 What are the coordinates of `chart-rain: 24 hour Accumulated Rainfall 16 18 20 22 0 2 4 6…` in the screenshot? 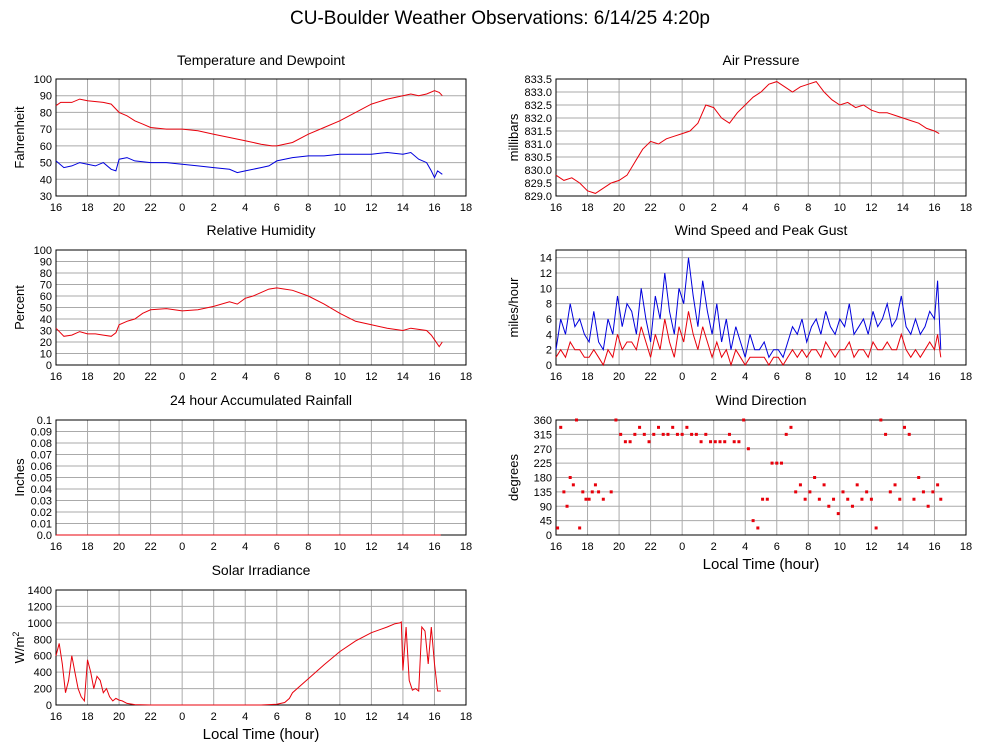 It's located at (242, 472).